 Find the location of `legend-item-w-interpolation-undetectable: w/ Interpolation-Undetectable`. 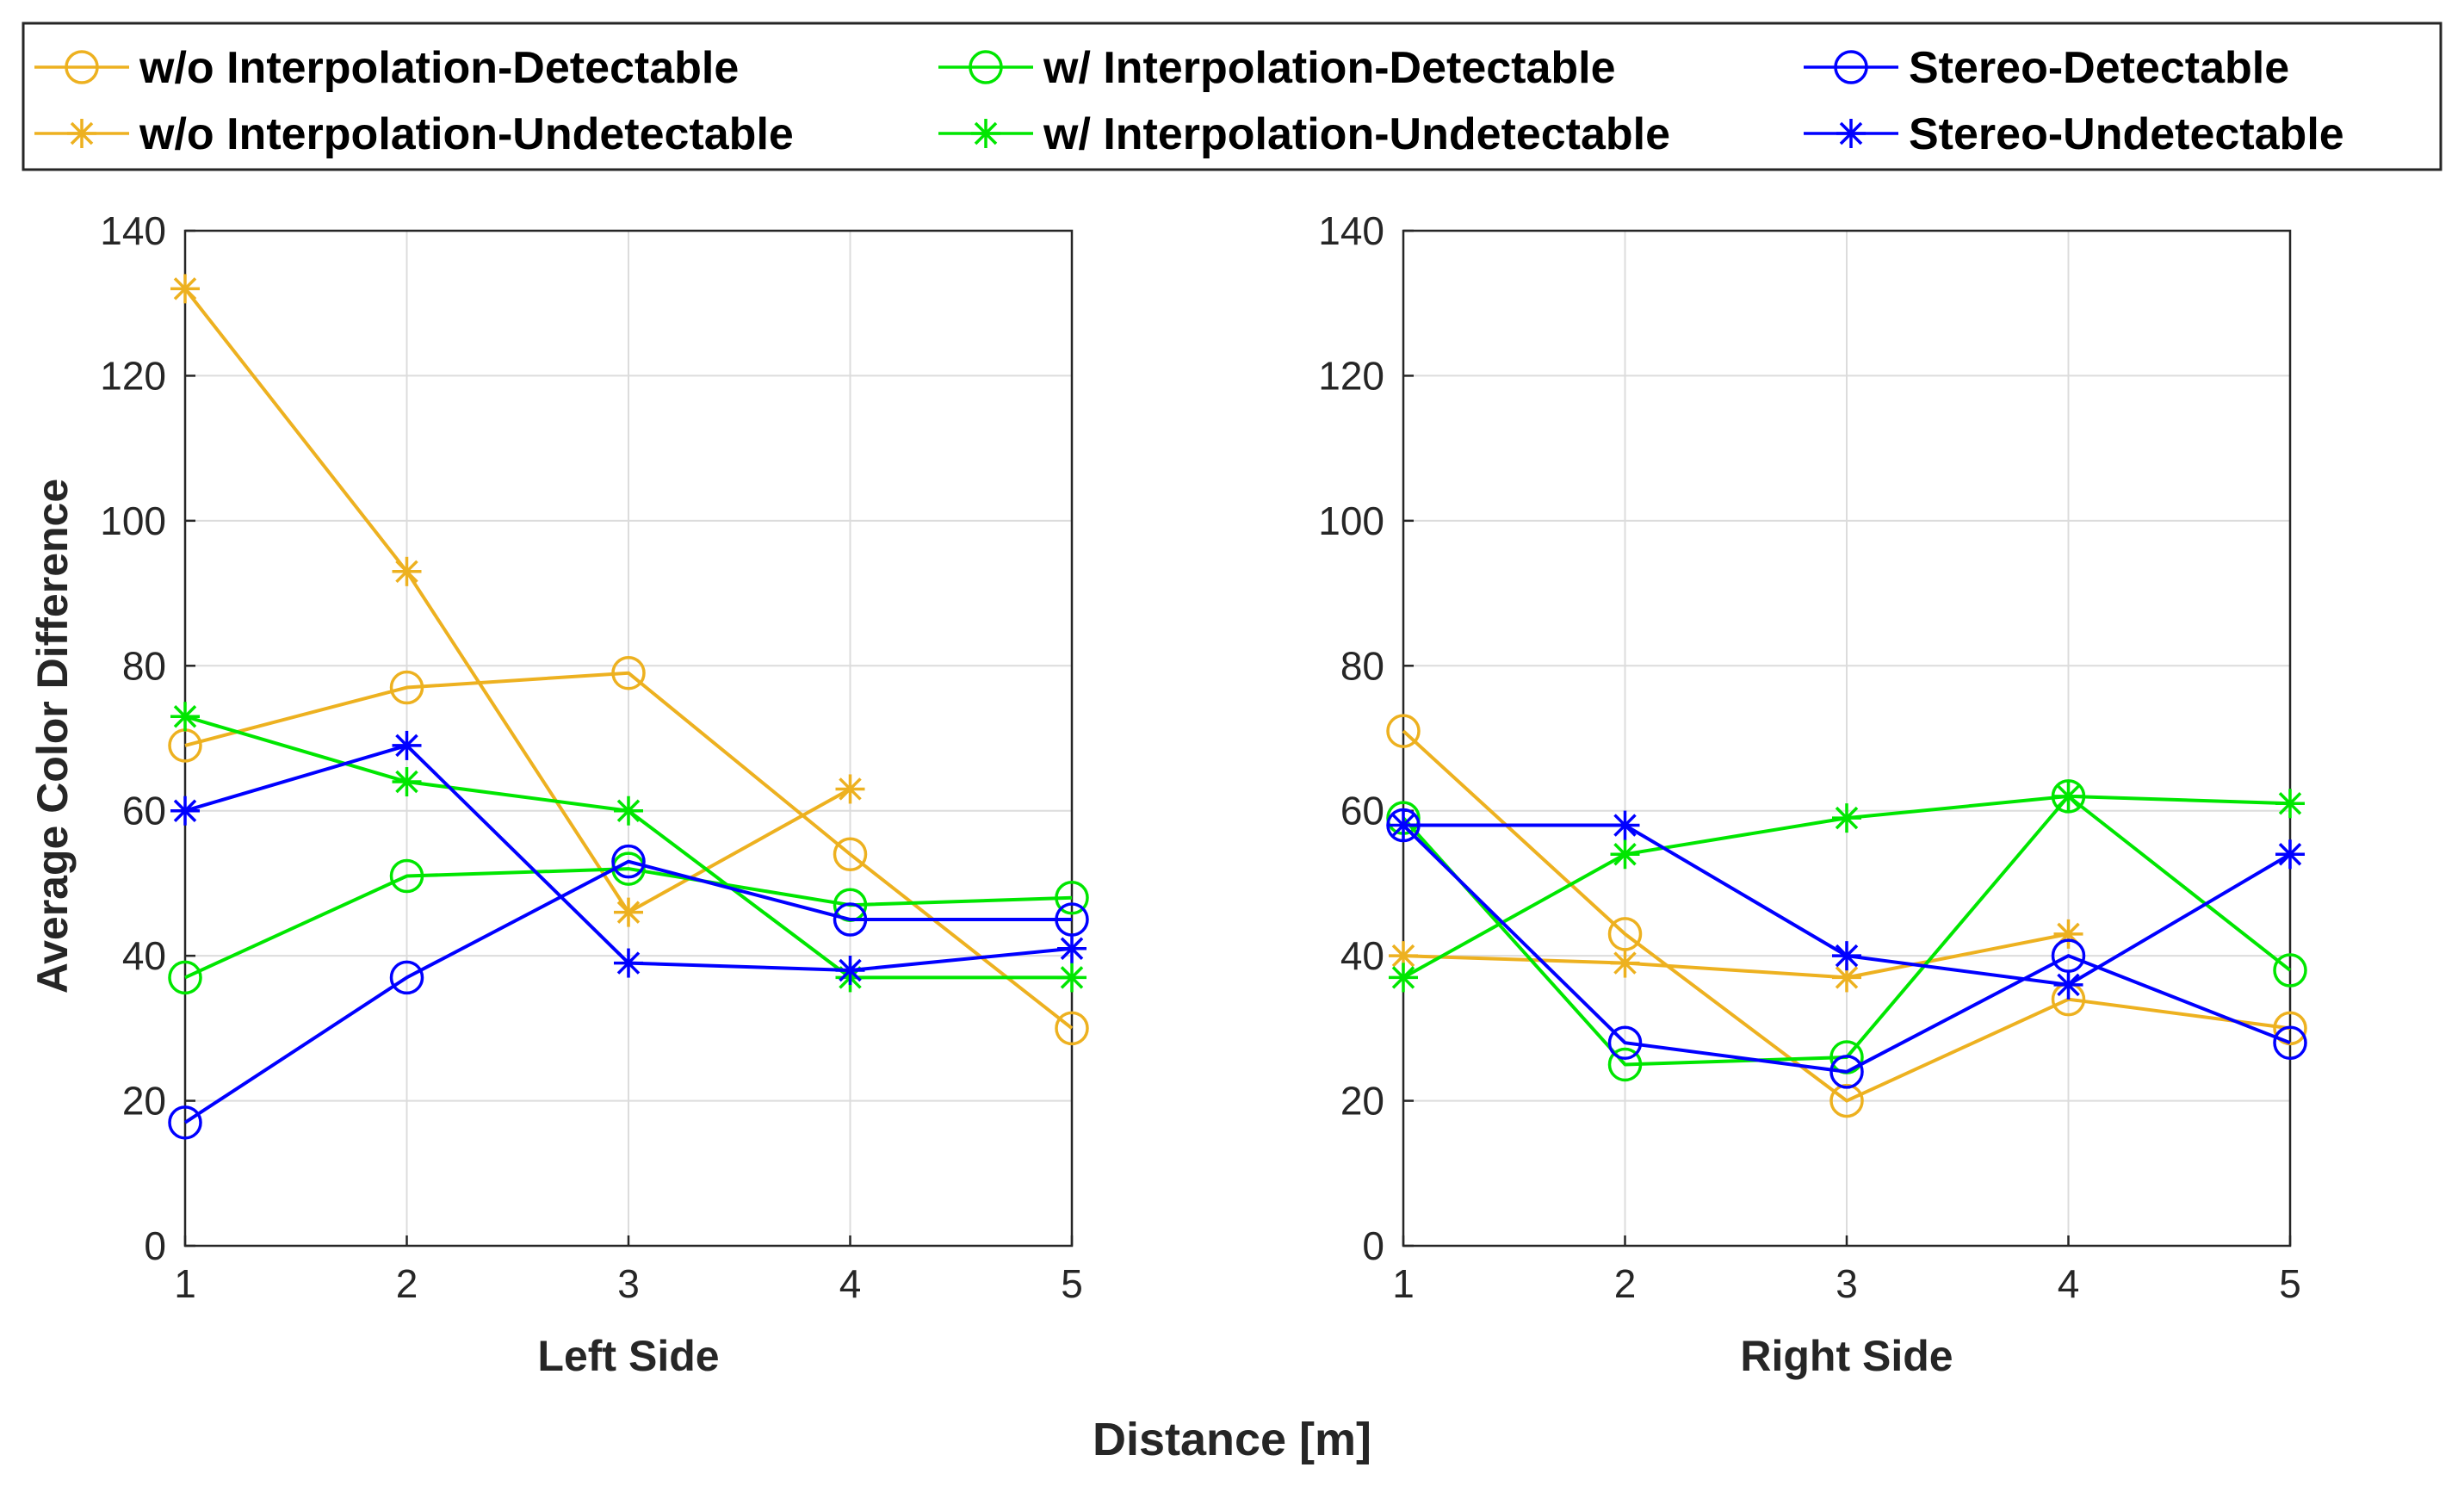

legend-item-w-interpolation-undetectable: w/ Interpolation-Undetectable is located at coordinates (1304, 134).